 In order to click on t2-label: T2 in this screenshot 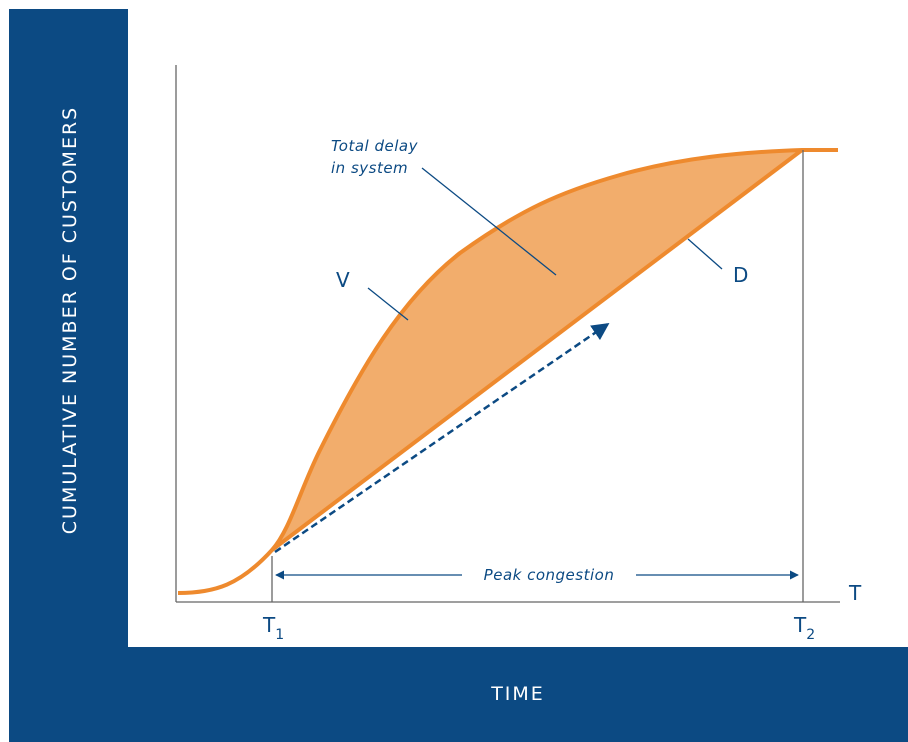, I will do `click(804, 628)`.